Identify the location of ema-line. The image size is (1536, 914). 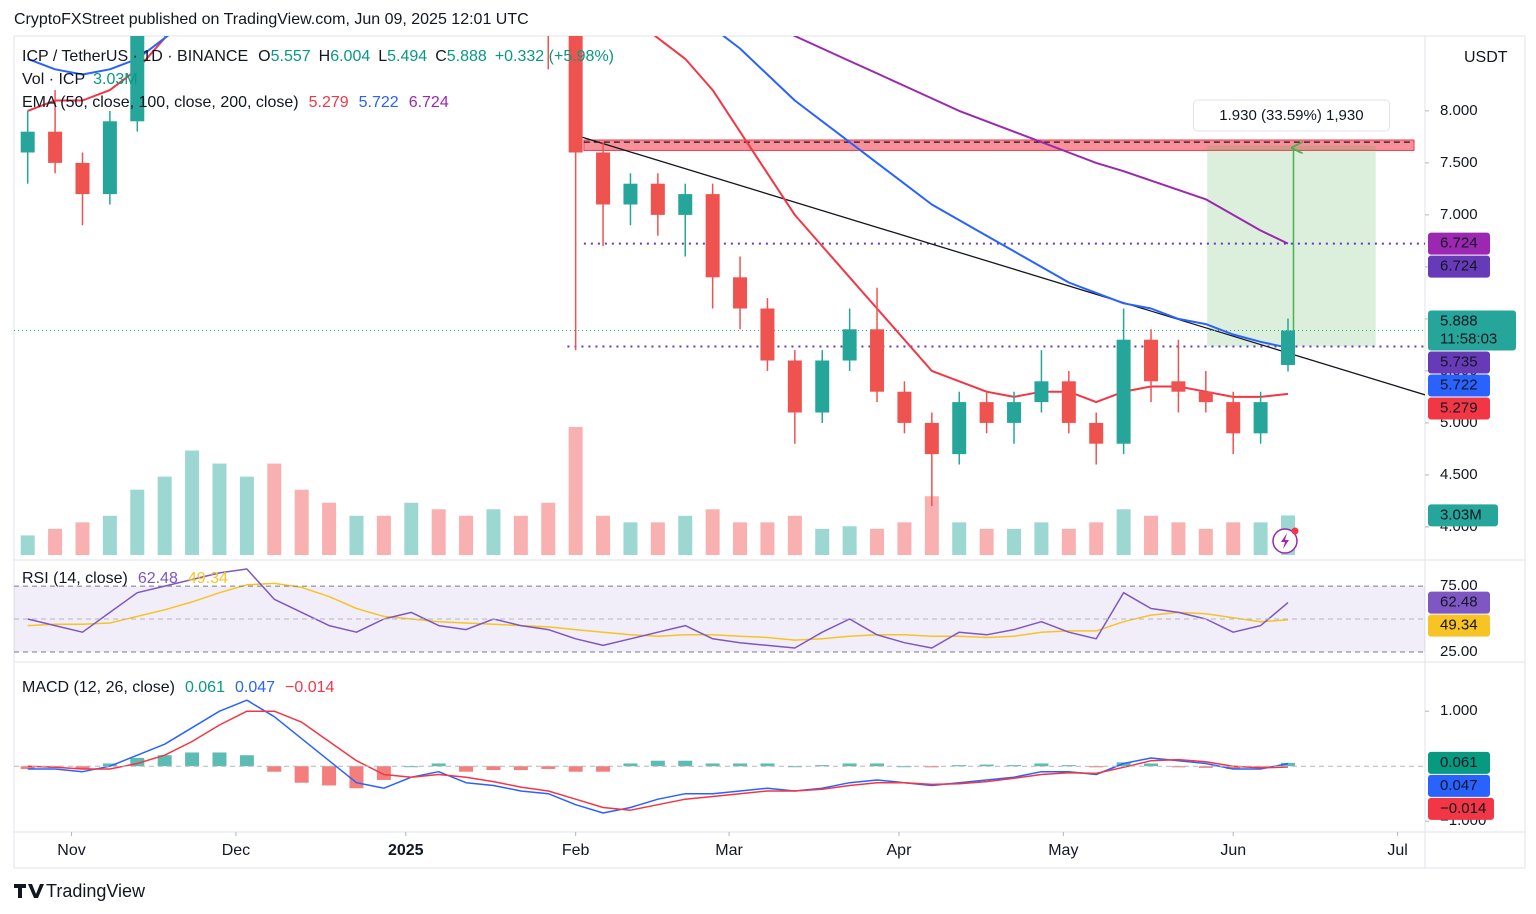
(1040, 140).